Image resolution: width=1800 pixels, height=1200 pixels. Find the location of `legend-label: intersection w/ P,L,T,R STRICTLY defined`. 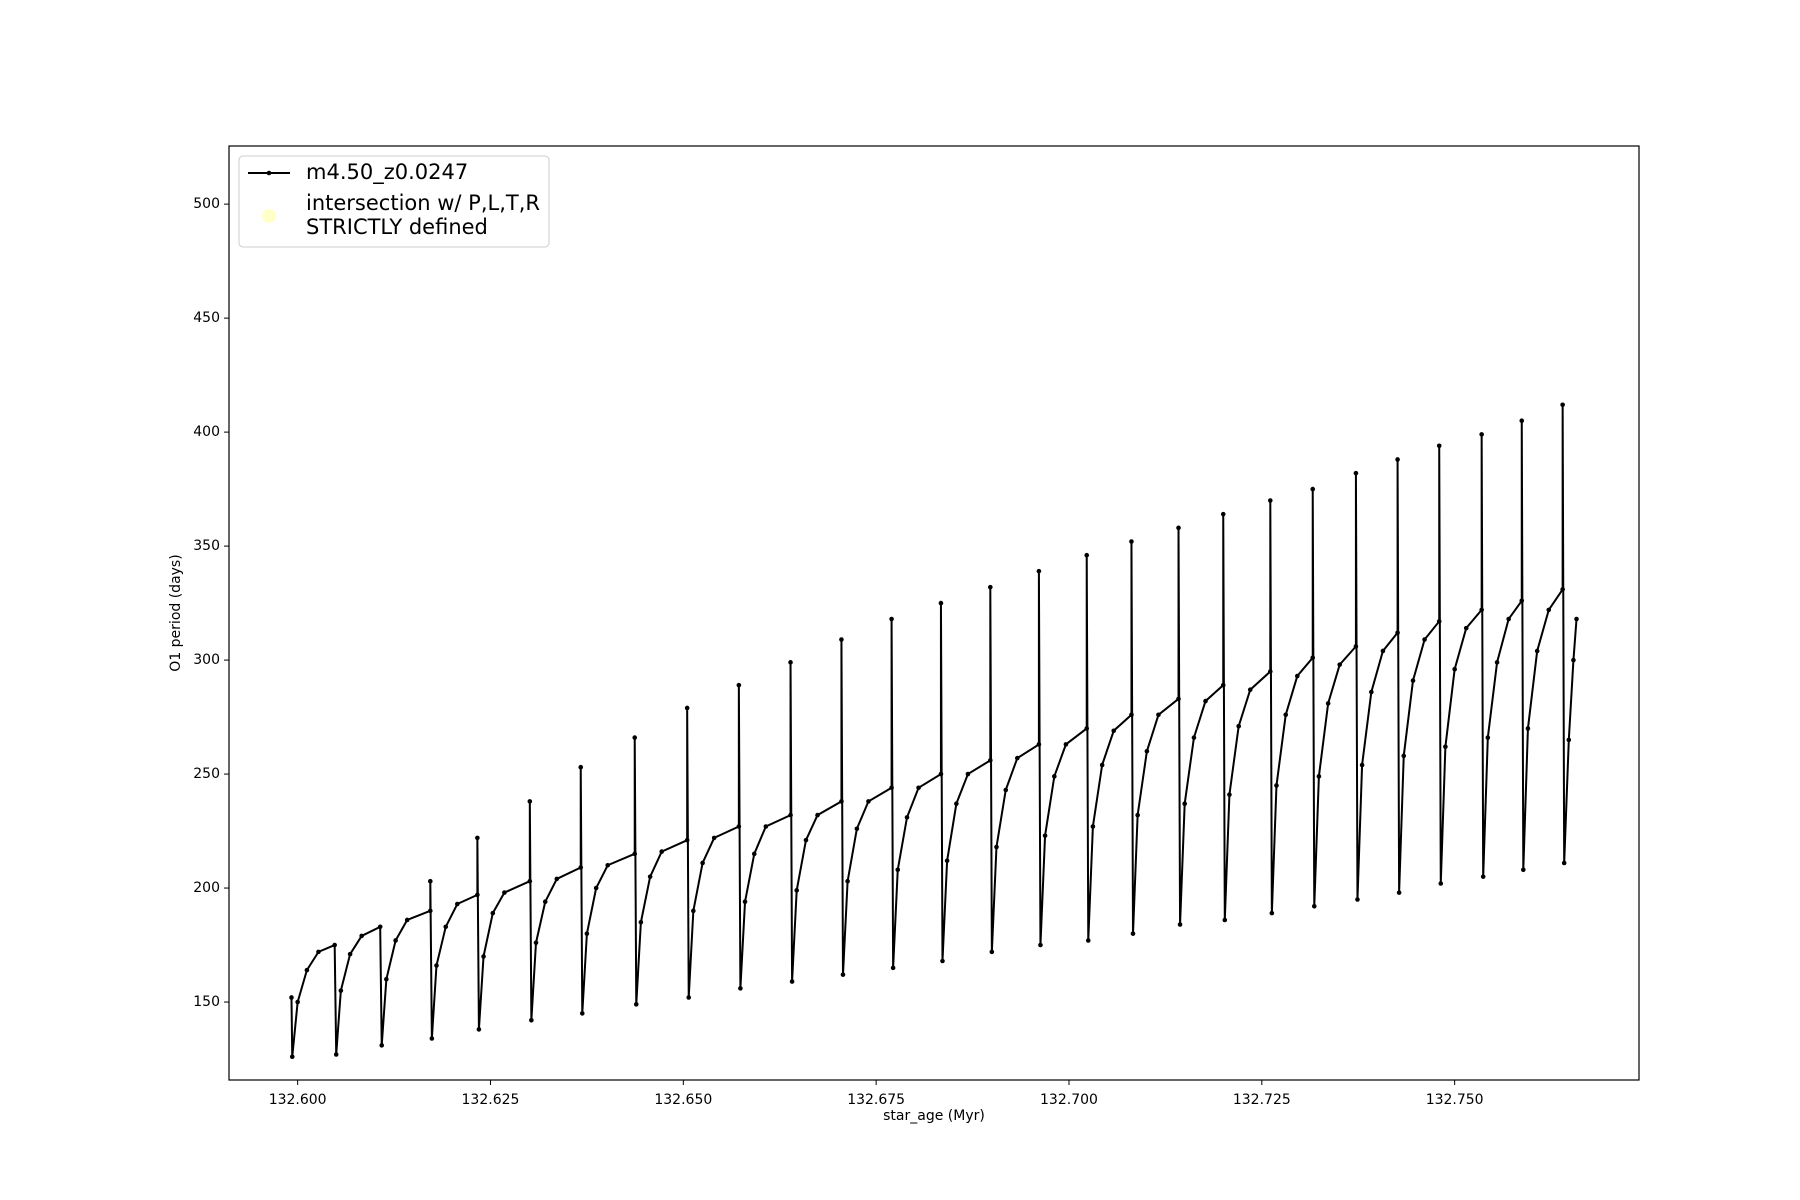

legend-label: intersection w/ P,L,T,R STRICTLY defined is located at coordinates (423, 215).